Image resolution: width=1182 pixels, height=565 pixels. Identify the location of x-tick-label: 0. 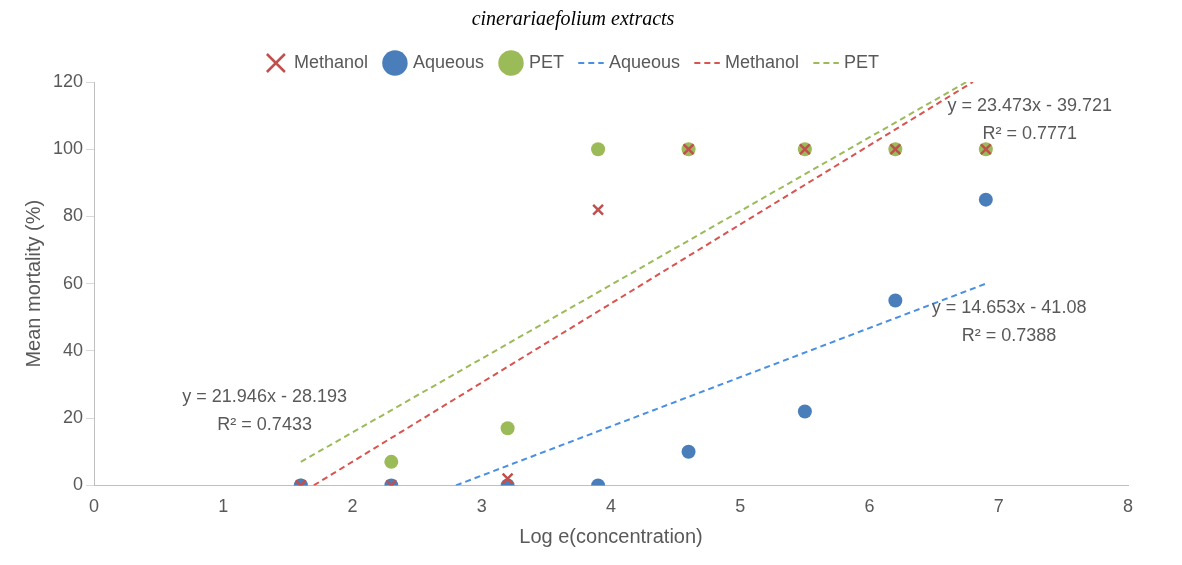
(94, 506).